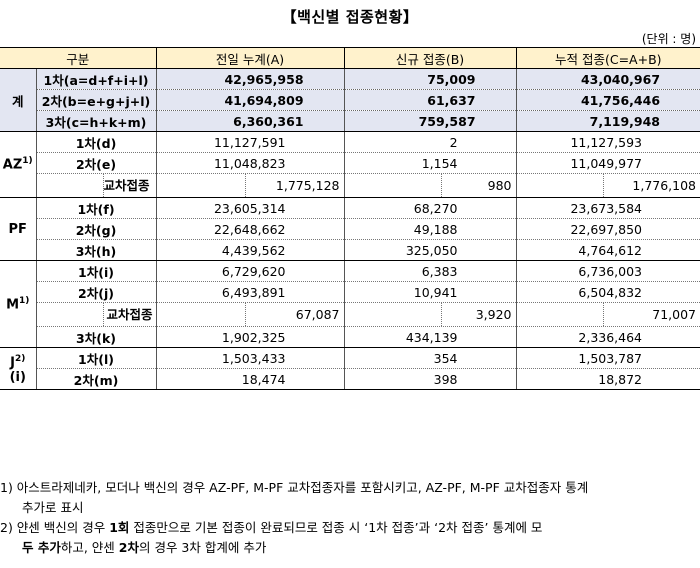 The height and width of the screenshot is (568, 700). Describe the element at coordinates (430, 208) in the screenshot. I see `cell-b: 68,270` at that location.